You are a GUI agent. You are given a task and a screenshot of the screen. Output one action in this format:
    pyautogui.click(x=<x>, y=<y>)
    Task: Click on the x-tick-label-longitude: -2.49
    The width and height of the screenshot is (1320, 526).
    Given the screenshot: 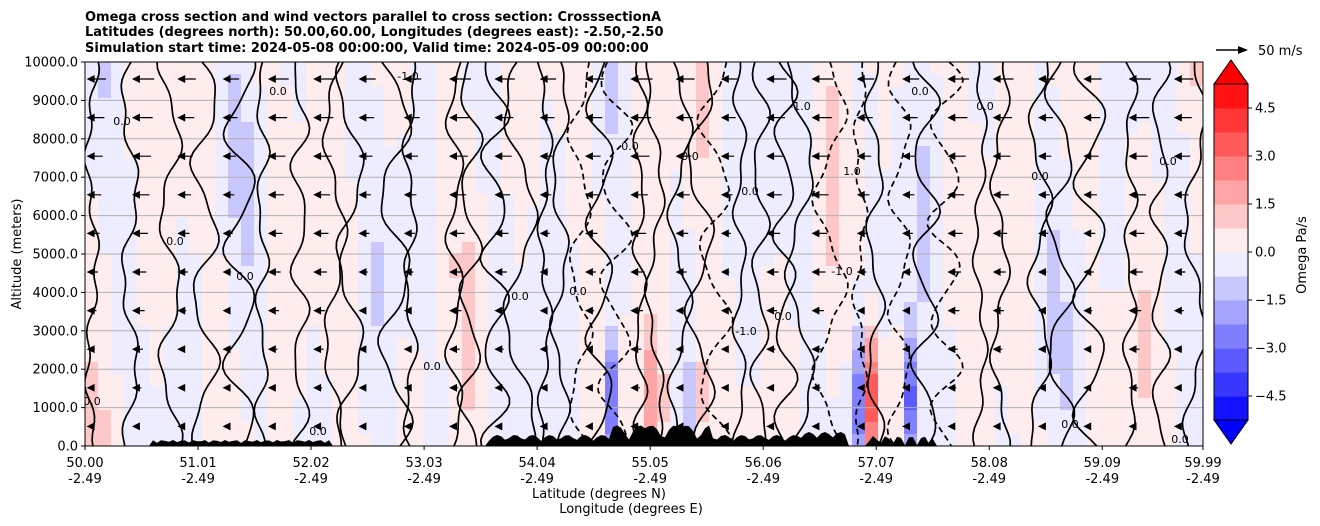 What is the action you would take?
    pyautogui.click(x=198, y=479)
    